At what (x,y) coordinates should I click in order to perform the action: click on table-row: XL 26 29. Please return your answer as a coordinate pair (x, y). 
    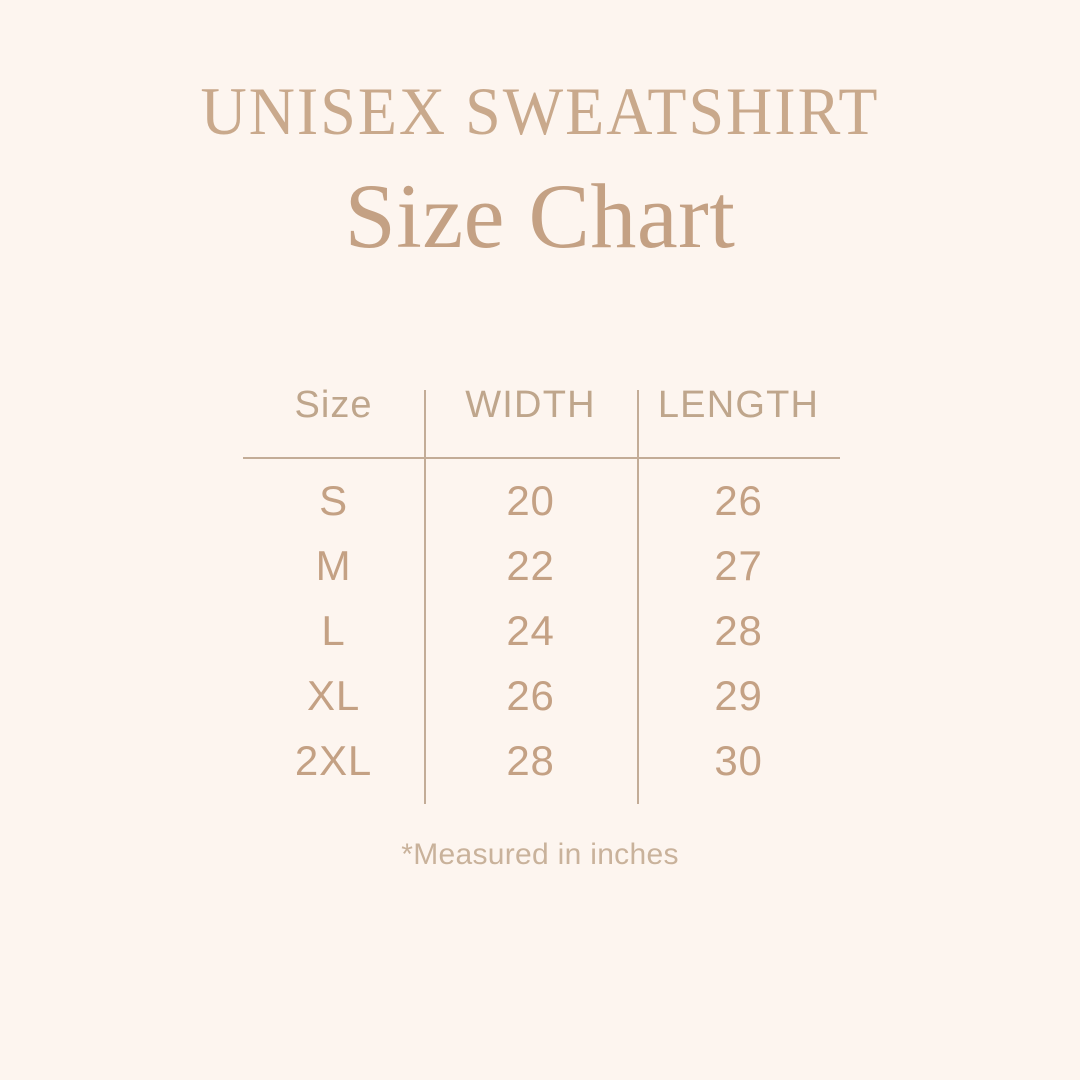
    Looking at the image, I should click on (541, 695).